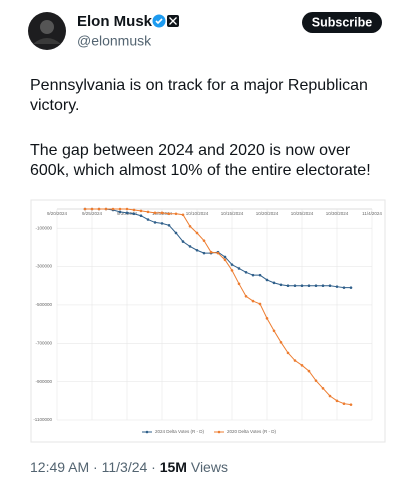  I want to click on avatar-body, so click(47, 41).